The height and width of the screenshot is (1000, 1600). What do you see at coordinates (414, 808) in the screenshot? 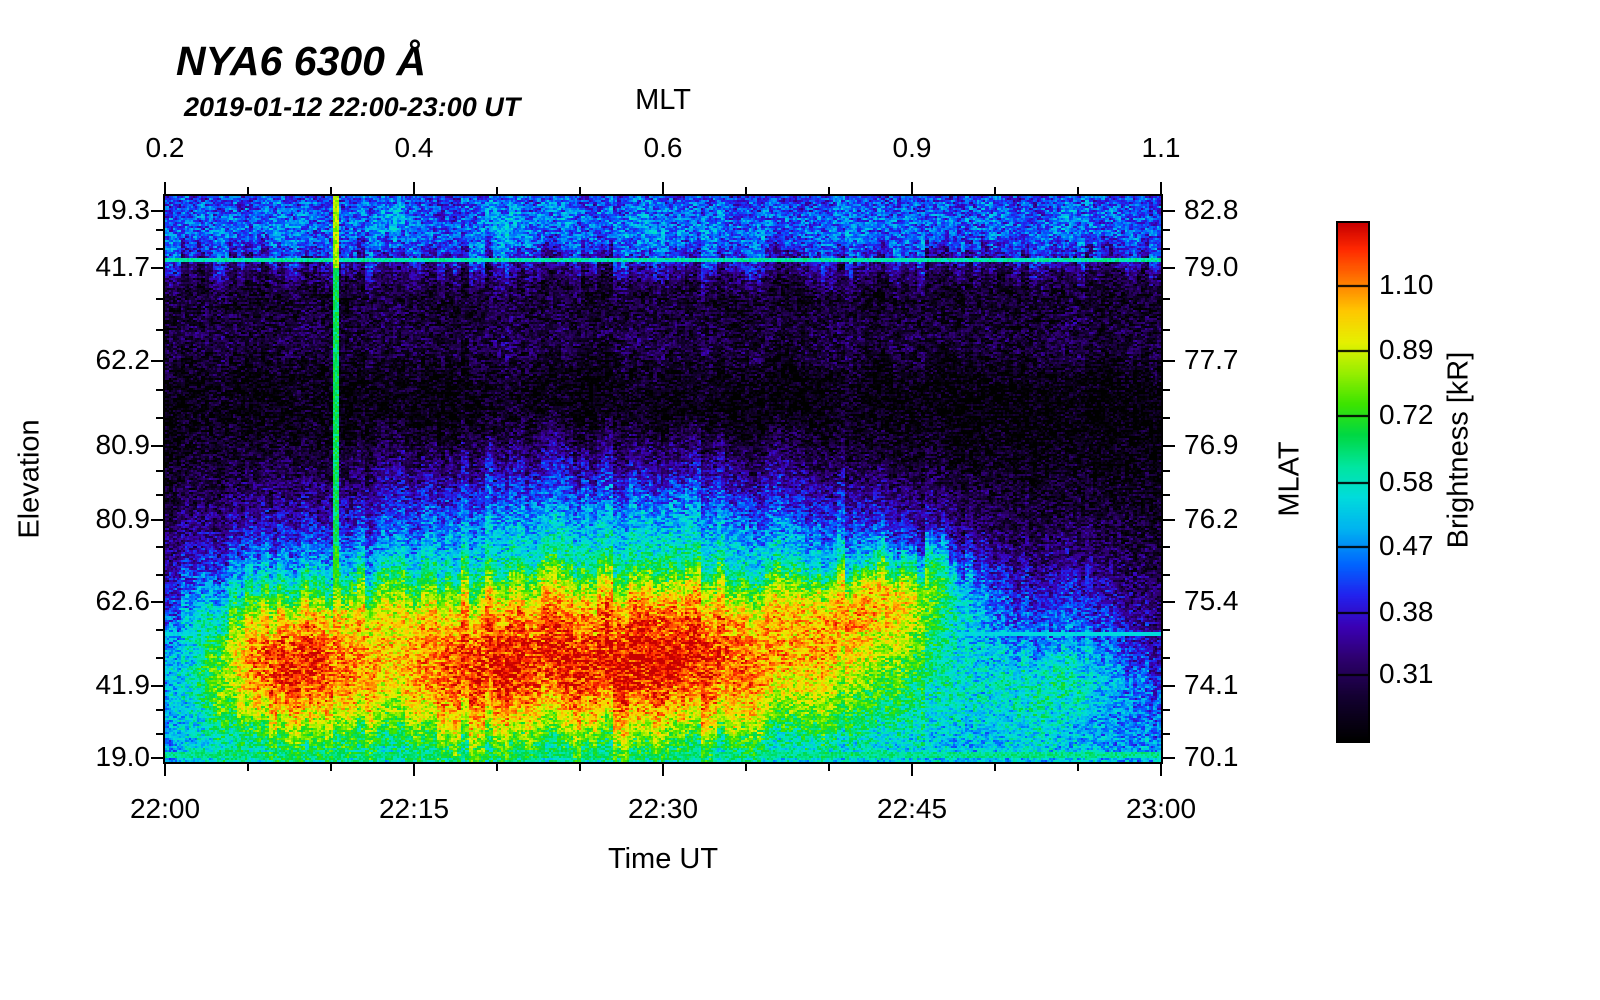
I see `bottom-tick-label: 22:15` at bounding box center [414, 808].